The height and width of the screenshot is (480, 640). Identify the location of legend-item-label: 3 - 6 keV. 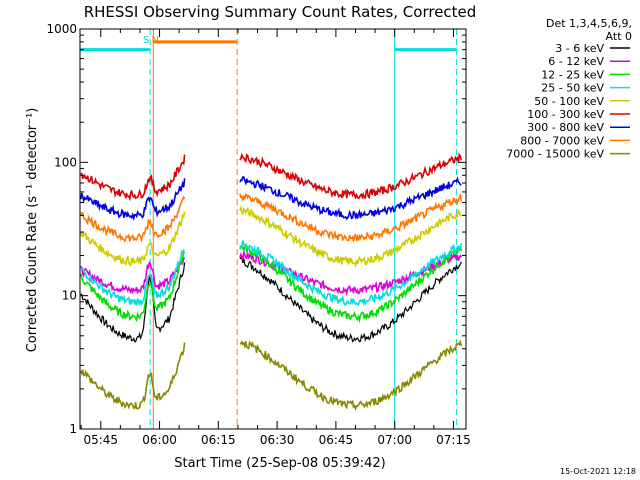
(579, 48).